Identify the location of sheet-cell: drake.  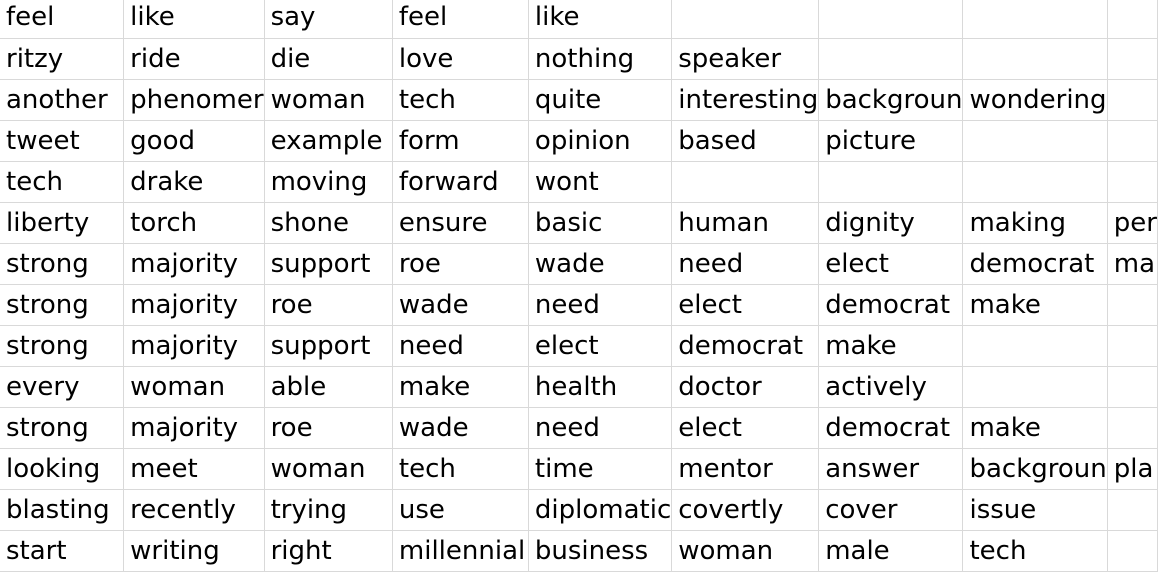
(194, 182).